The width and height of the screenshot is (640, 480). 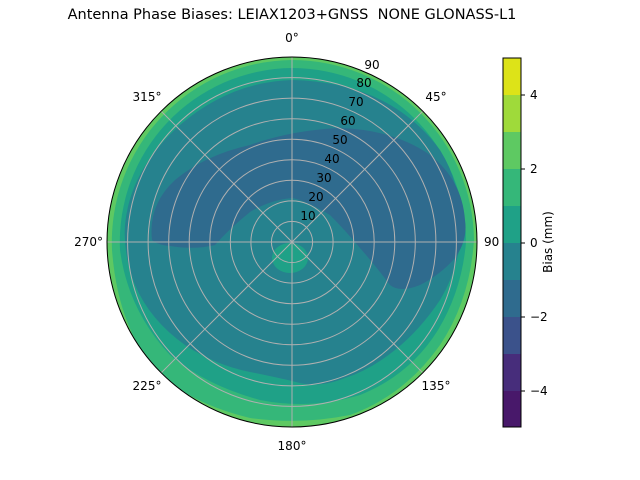 I want to click on angle-label-180: 180°, so click(x=292, y=446).